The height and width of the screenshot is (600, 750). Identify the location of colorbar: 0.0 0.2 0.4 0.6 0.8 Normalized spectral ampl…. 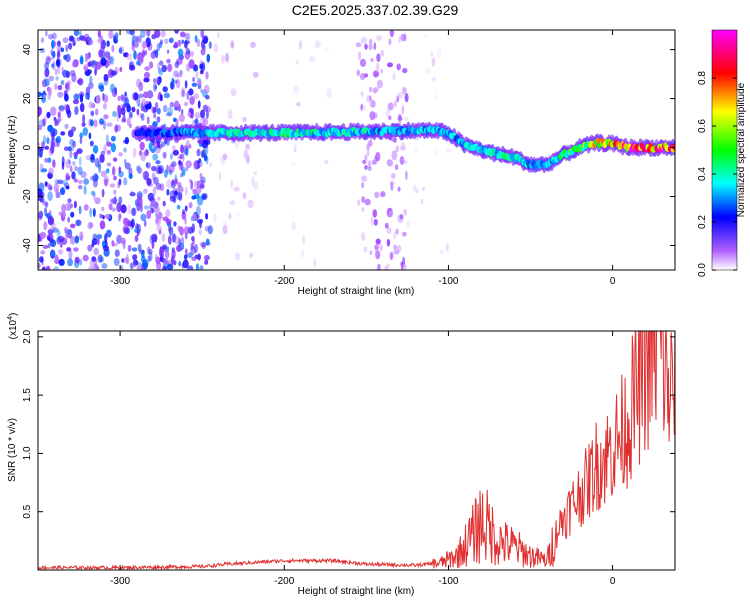
(722, 153).